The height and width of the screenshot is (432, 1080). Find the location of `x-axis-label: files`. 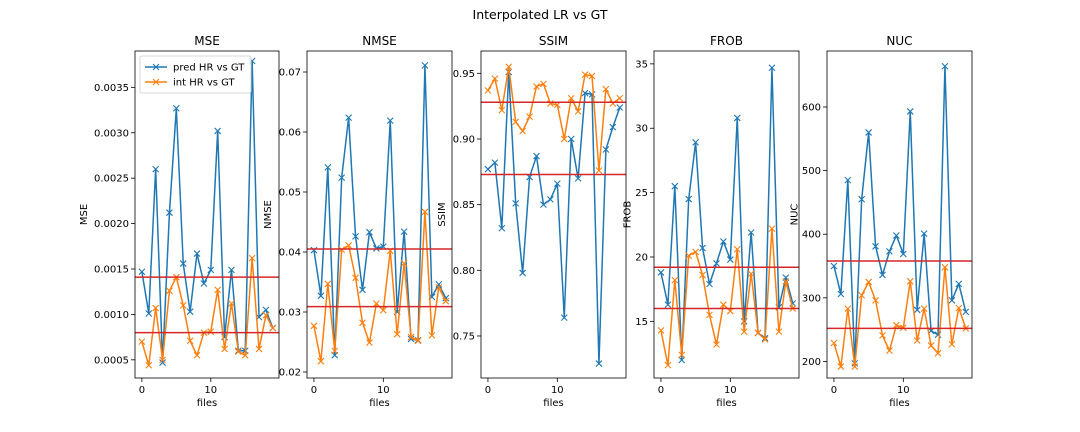

x-axis-label: files is located at coordinates (899, 403).